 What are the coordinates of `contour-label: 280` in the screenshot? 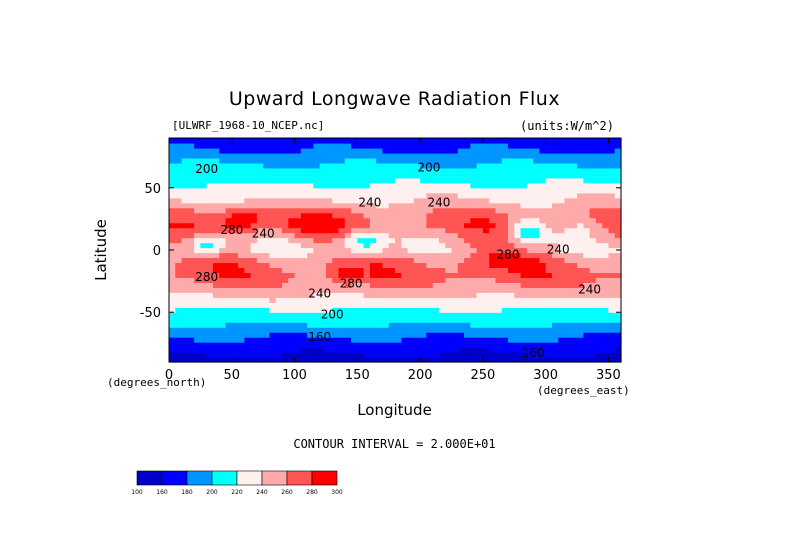 It's located at (508, 255).